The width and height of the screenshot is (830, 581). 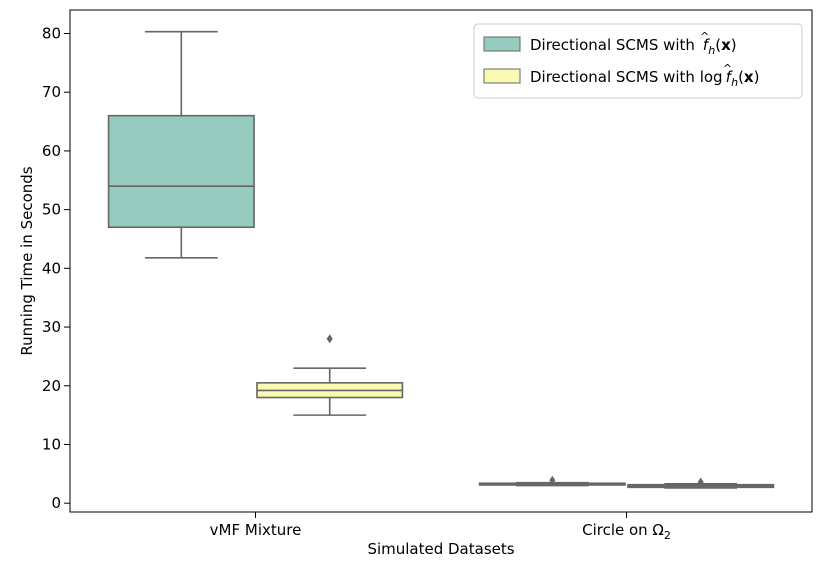 I want to click on legend-label: Directional SCMS with f^h(x), so click(x=633, y=43).